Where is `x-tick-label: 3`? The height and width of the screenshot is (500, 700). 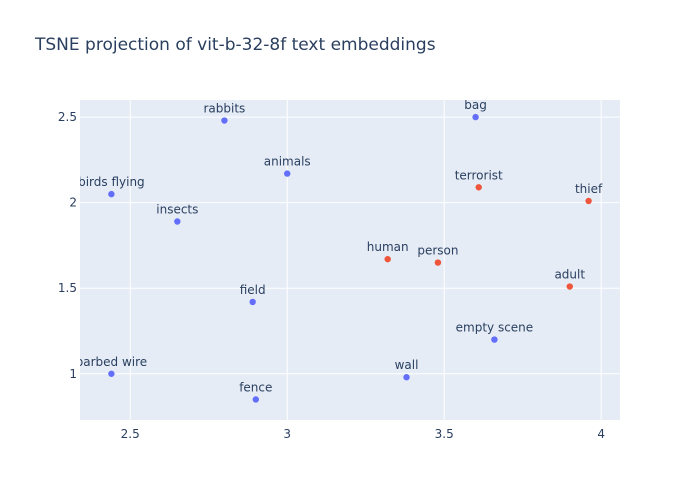
x-tick-label: 3 is located at coordinates (287, 434).